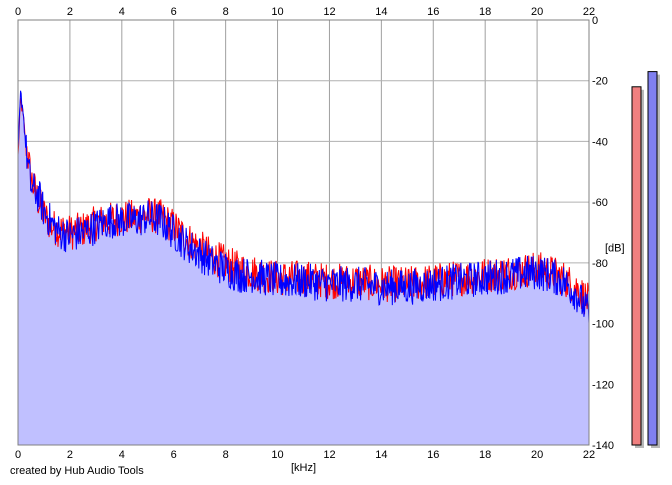 The image size is (672, 485). What do you see at coordinates (70, 455) in the screenshot?
I see `x-tick-bottom-1: 2` at bounding box center [70, 455].